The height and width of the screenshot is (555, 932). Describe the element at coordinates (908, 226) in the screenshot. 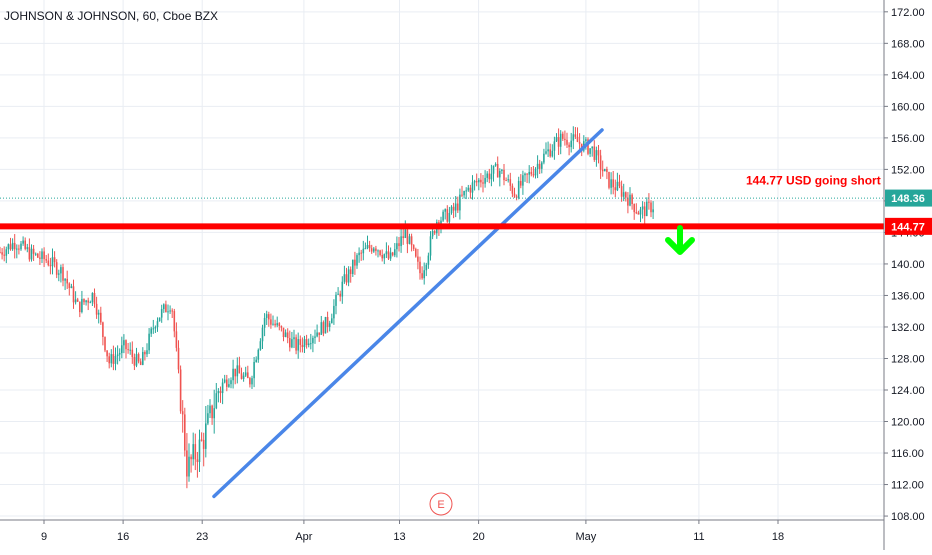

I see `horizontal-line-badge: 144.77` at that location.